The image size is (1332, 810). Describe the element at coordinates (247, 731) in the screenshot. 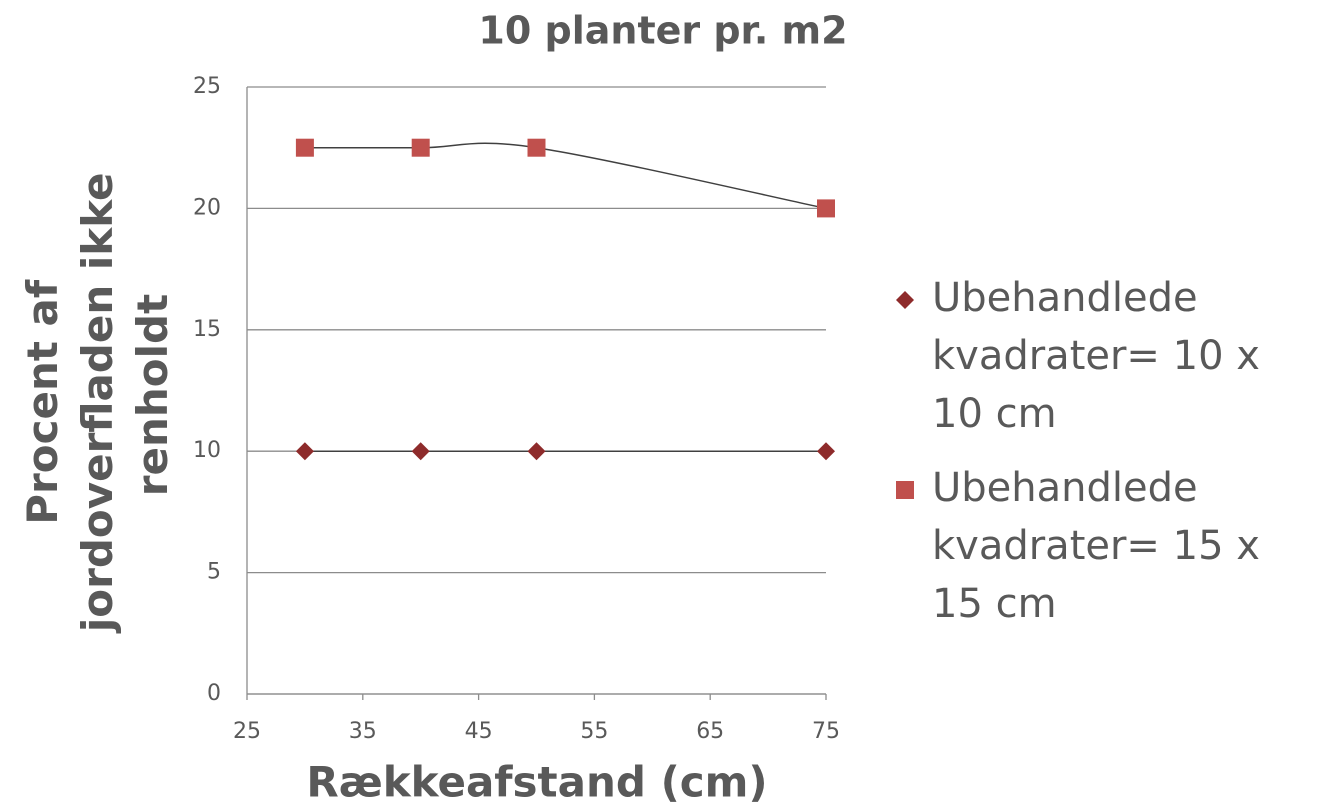

I see `x-tick-label: 25` at that location.